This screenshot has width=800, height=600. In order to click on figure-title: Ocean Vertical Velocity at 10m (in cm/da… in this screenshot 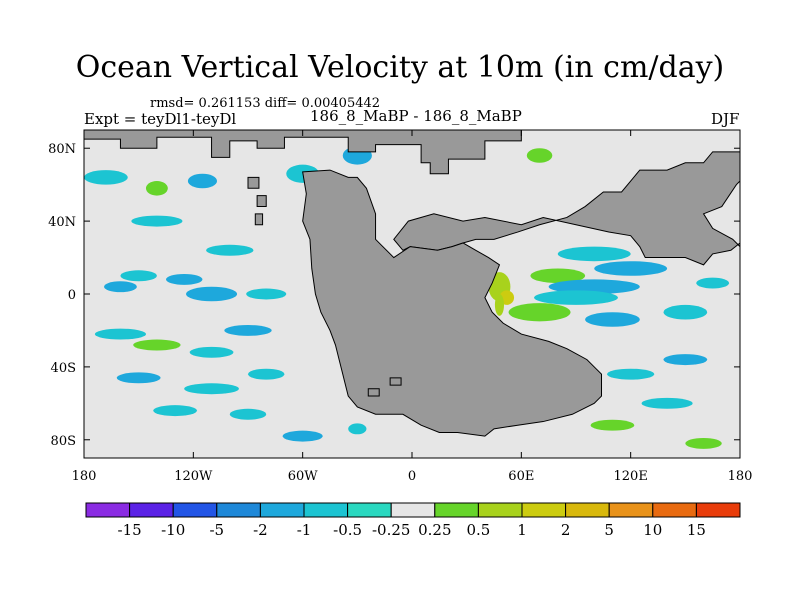, I will do `click(400, 67)`.